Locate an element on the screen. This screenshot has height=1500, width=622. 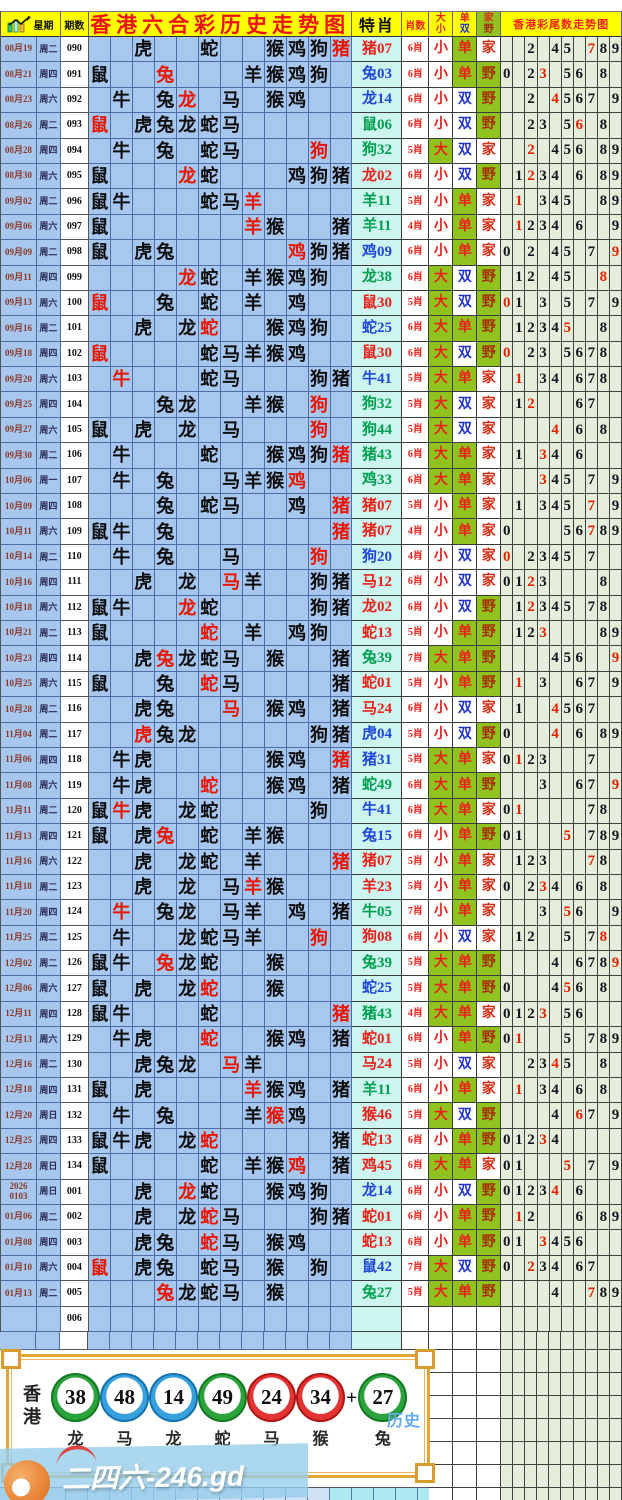
home-wild-cell: 野 is located at coordinates (489, 659).